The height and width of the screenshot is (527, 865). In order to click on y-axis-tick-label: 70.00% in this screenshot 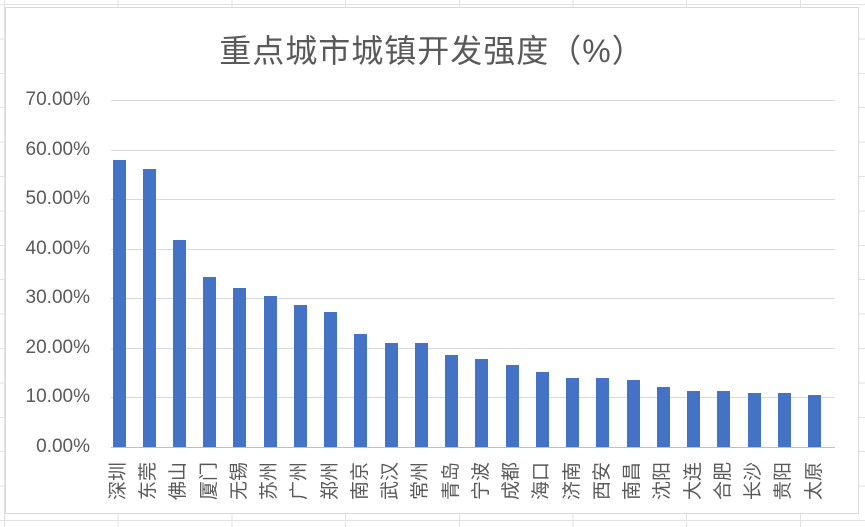, I will do `click(57, 99)`.